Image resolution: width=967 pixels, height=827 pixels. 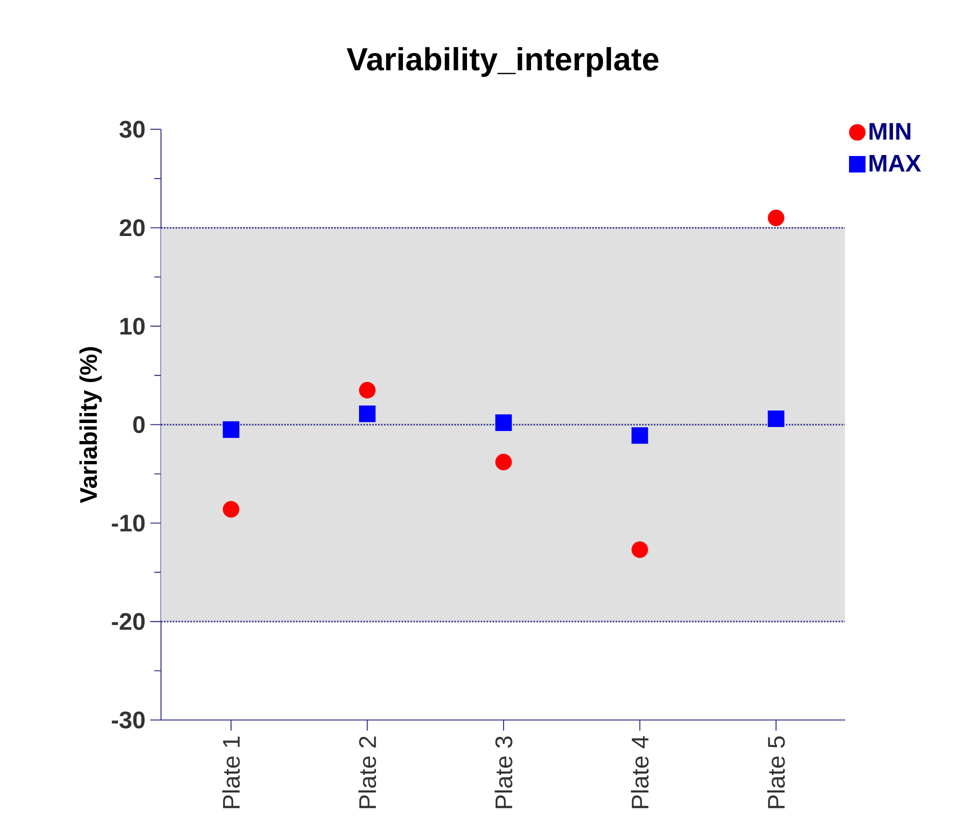 What do you see at coordinates (139, 425) in the screenshot?
I see `y-tick-label: 0` at bounding box center [139, 425].